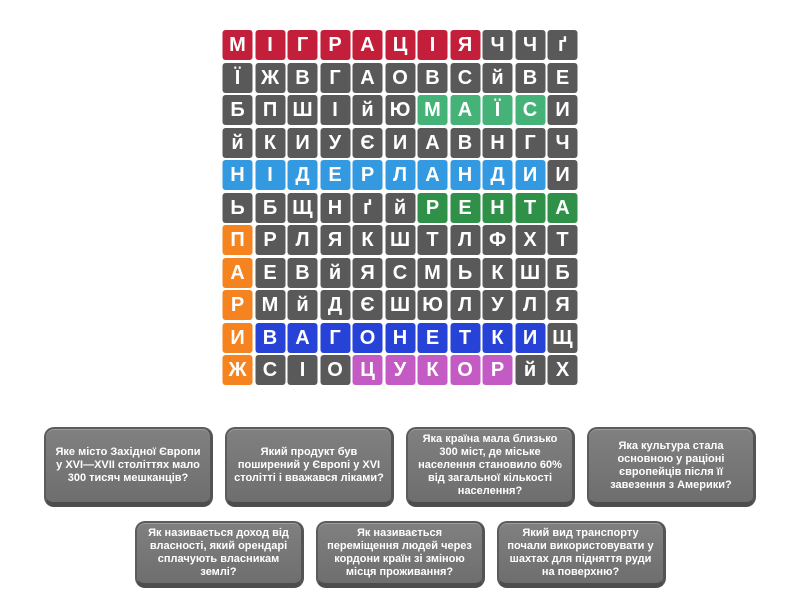  I want to click on grid-tile-r6c1: Ь, so click(237, 207).